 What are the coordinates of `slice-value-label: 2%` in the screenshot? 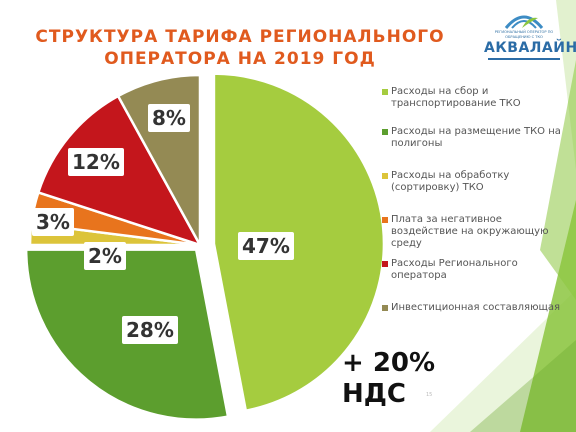 It's located at (105, 256).